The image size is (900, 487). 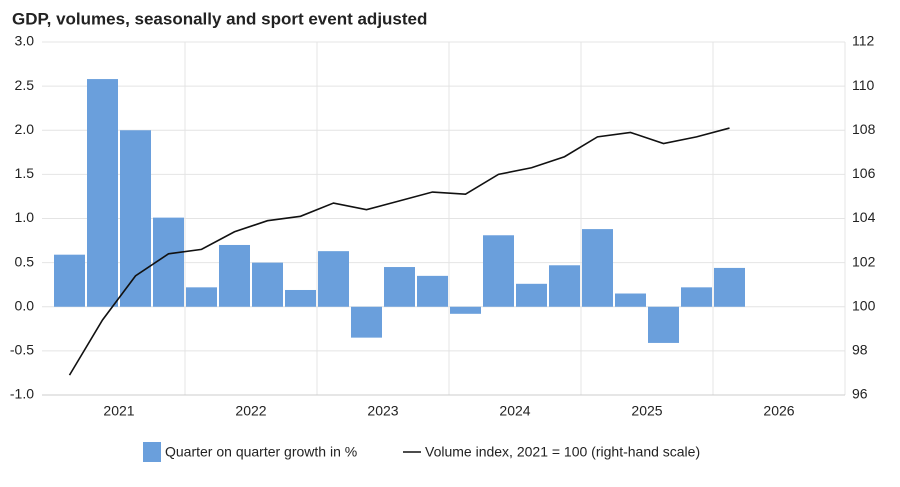 What do you see at coordinates (25, 305) in the screenshot?
I see `y-tick-label: 0.0` at bounding box center [25, 305].